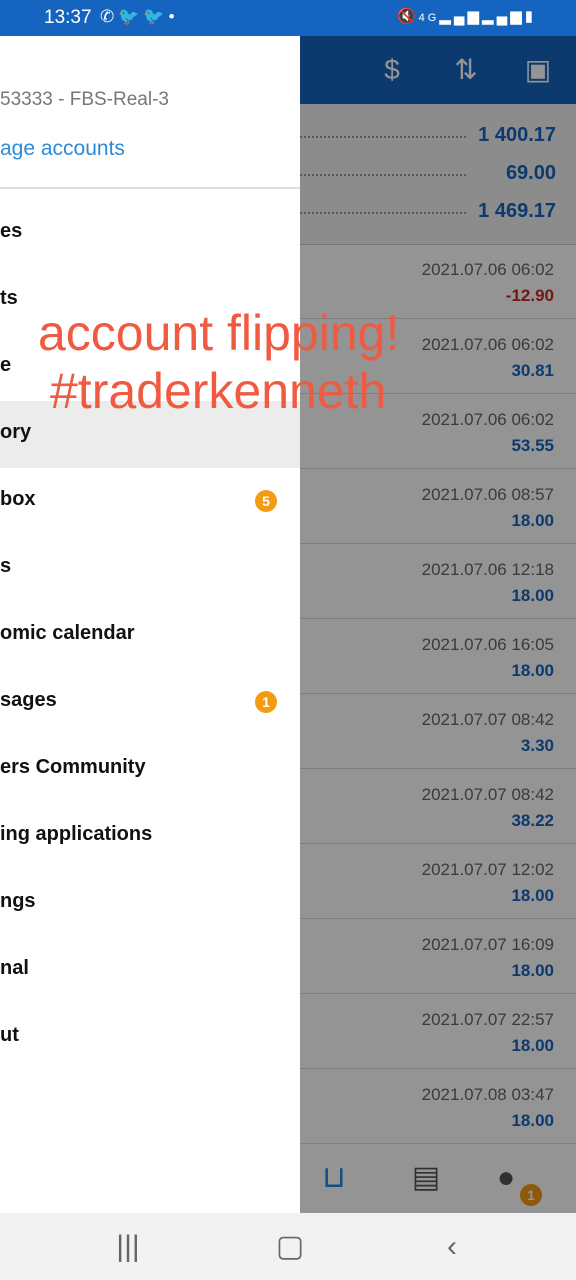 The image size is (576, 1280). I want to click on drawer-menu-item: es, so click(150, 233).